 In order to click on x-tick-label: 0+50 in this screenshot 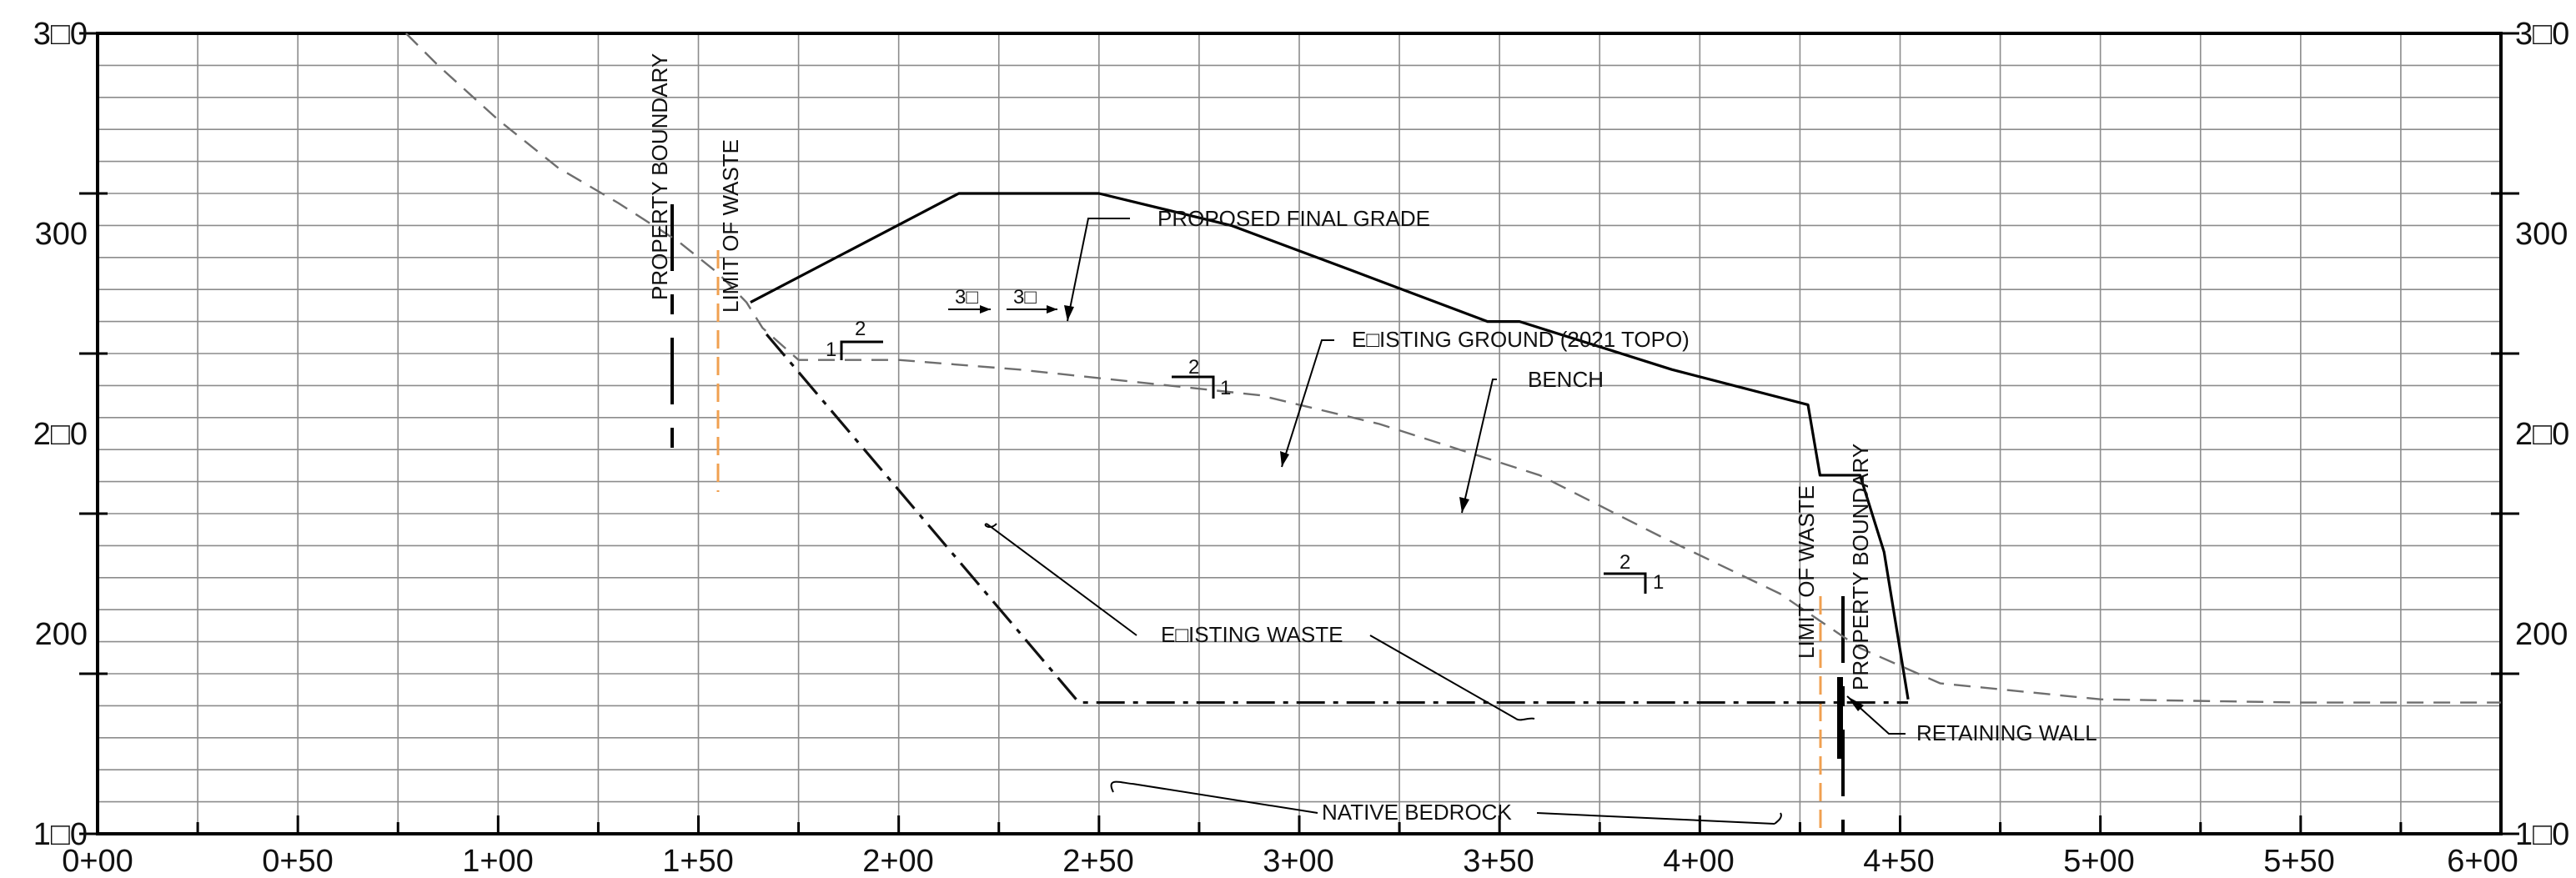, I will do `click(298, 861)`.